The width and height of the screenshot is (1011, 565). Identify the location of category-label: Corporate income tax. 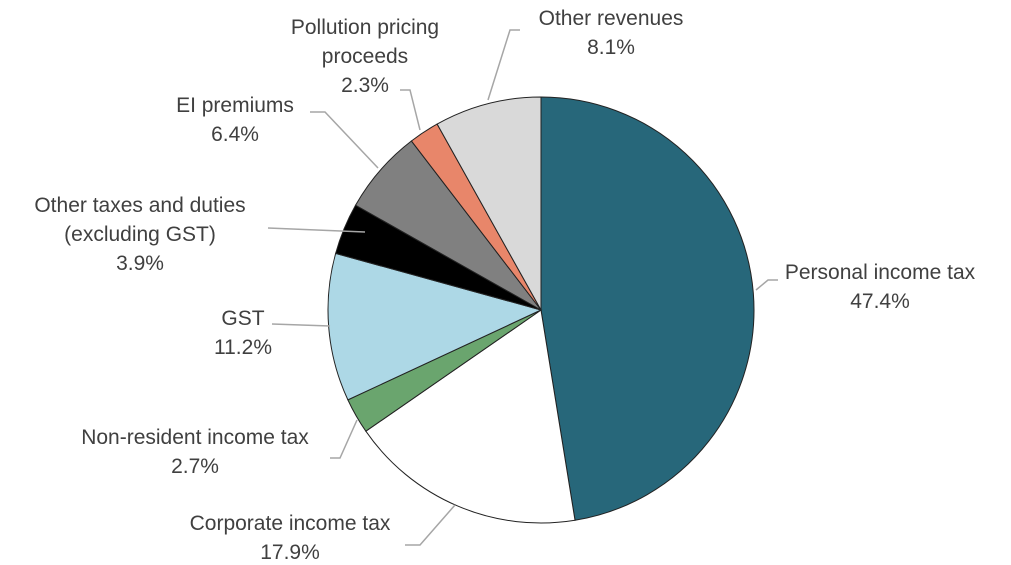
(290, 523).